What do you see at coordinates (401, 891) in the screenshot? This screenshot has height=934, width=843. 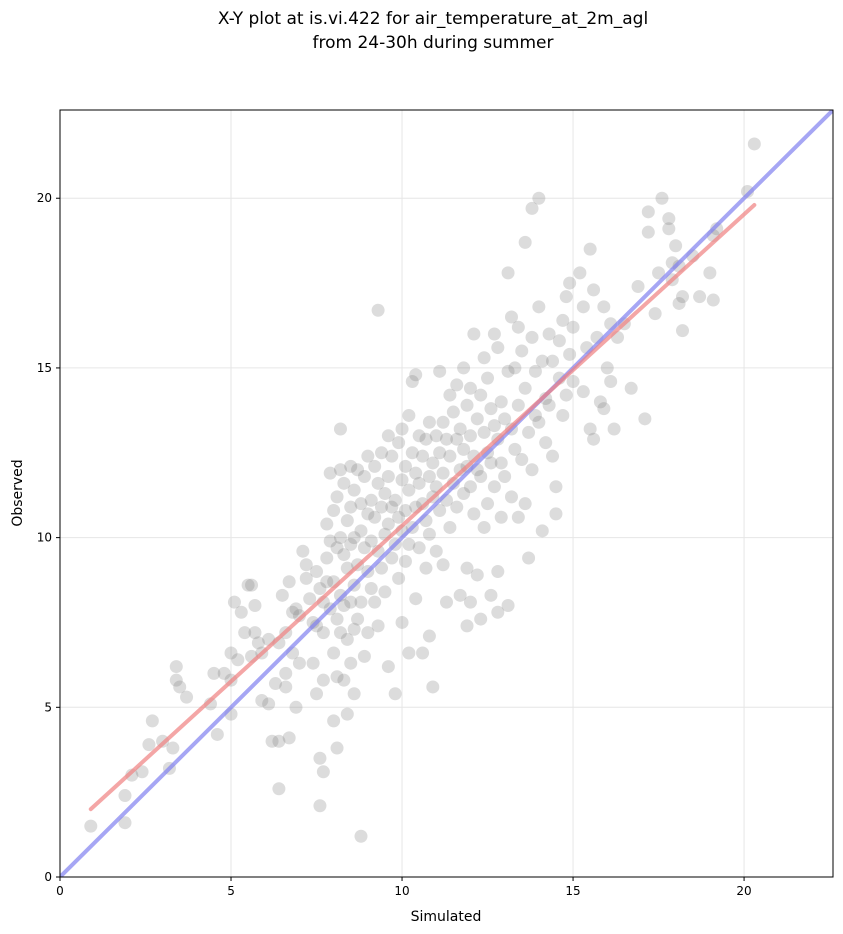 I see `x-tick-label: 10` at bounding box center [401, 891].